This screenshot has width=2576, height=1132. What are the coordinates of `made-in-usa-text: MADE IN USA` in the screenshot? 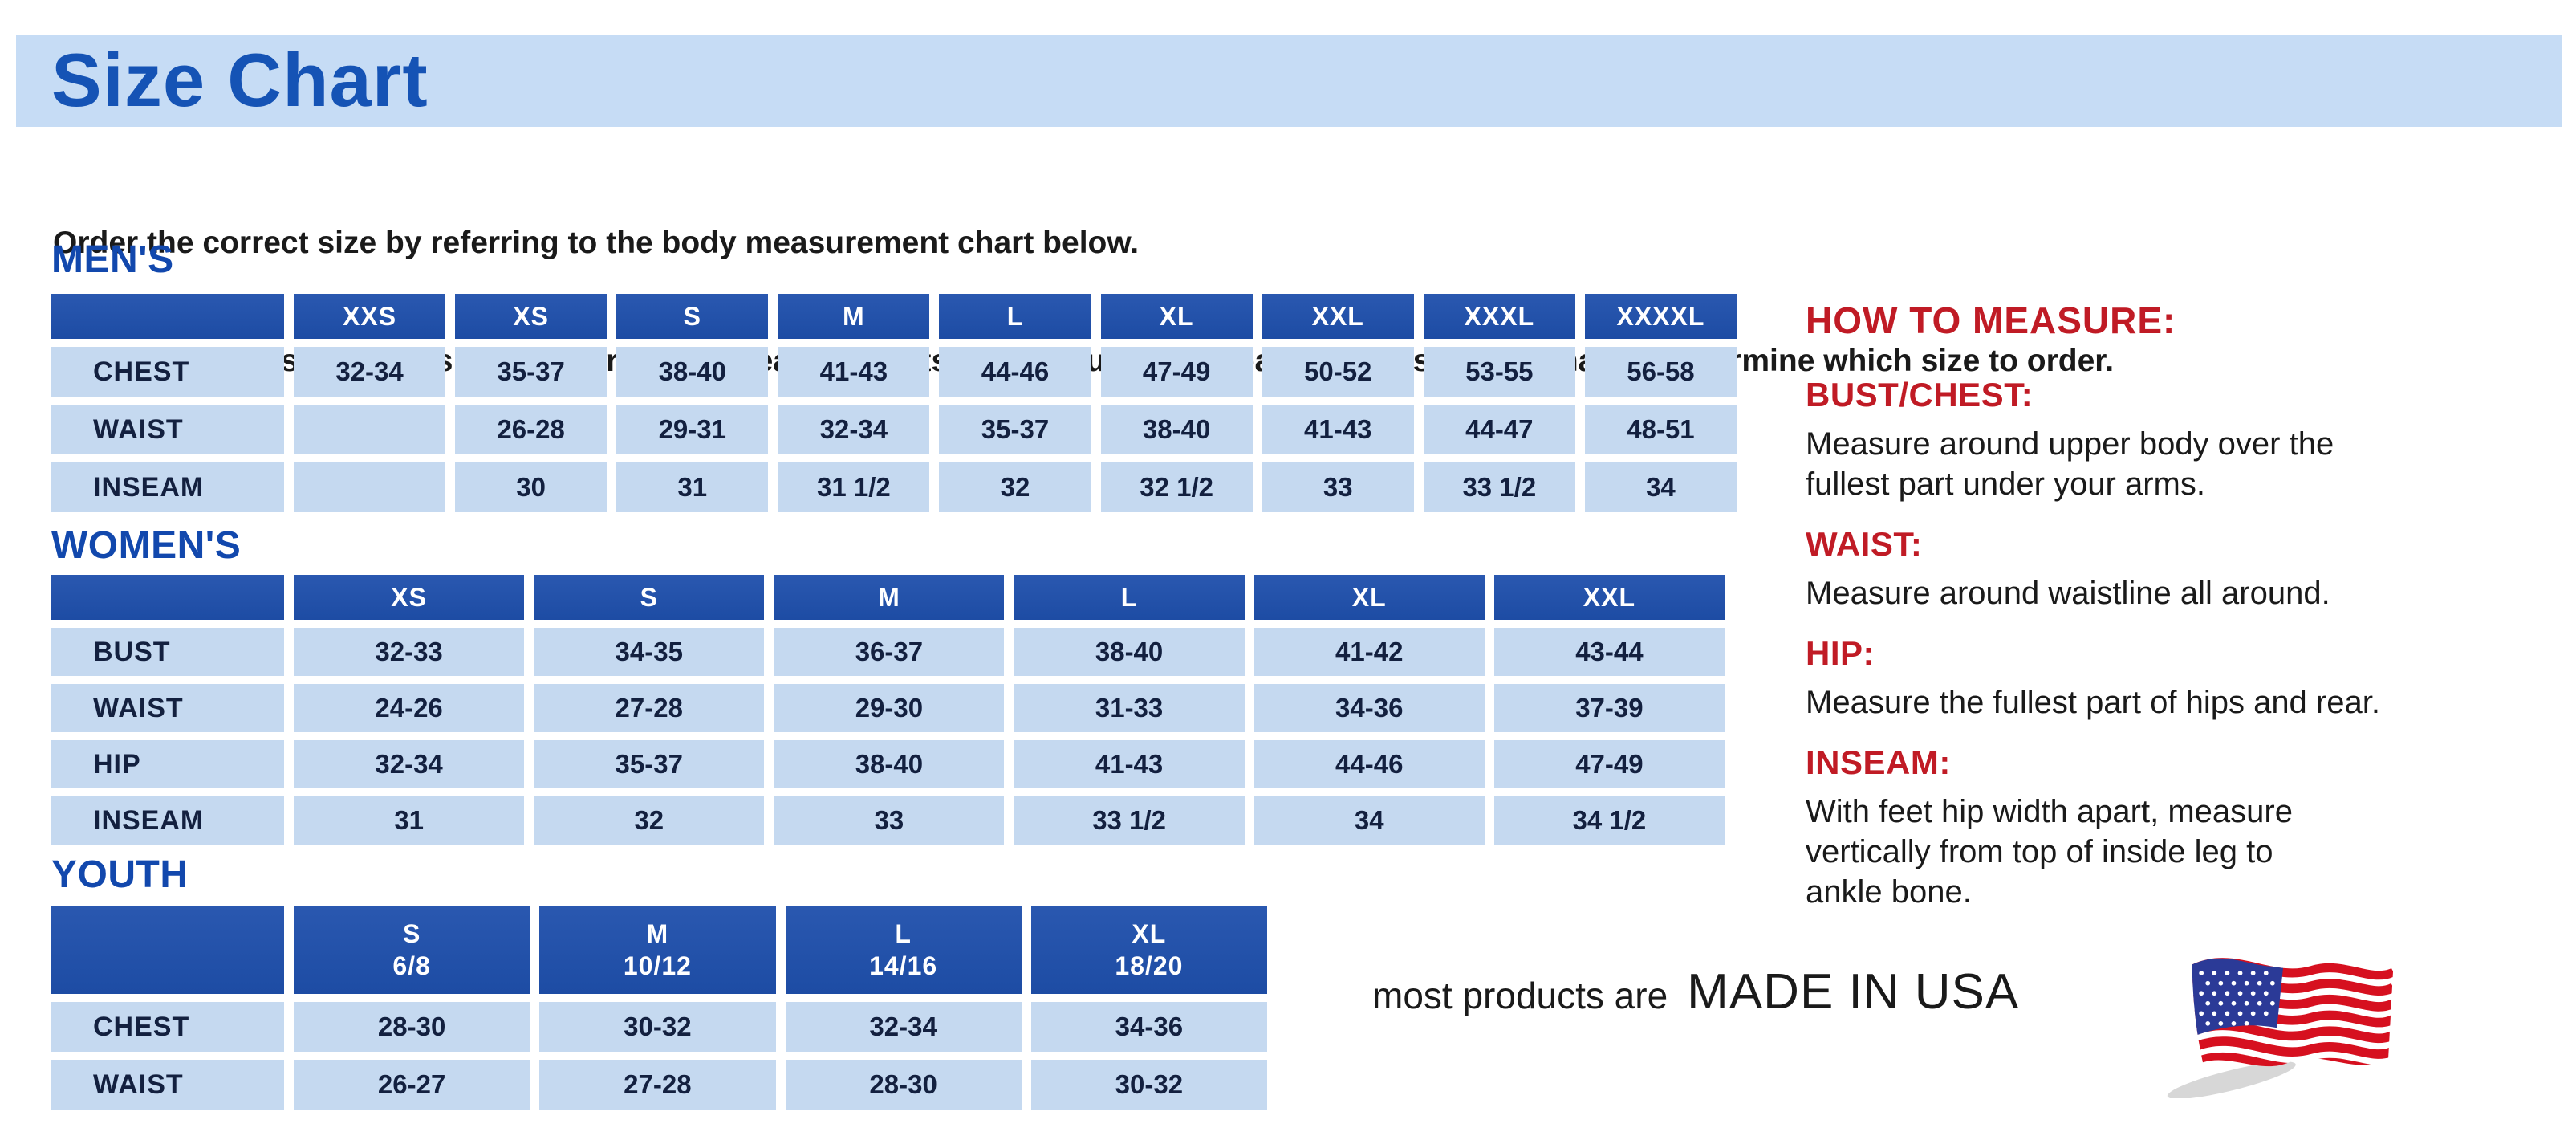 It's located at (1853, 992).